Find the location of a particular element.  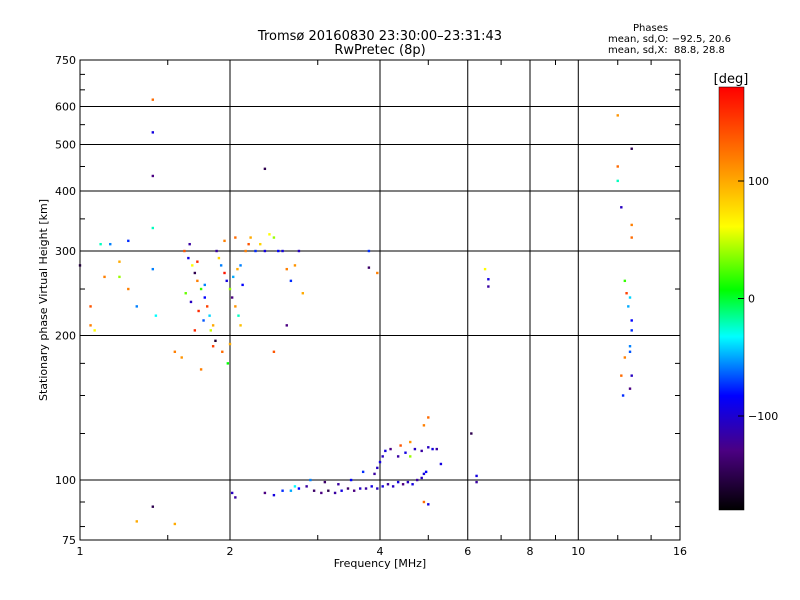

colorbar-label: [deg] is located at coordinates (731, 79).